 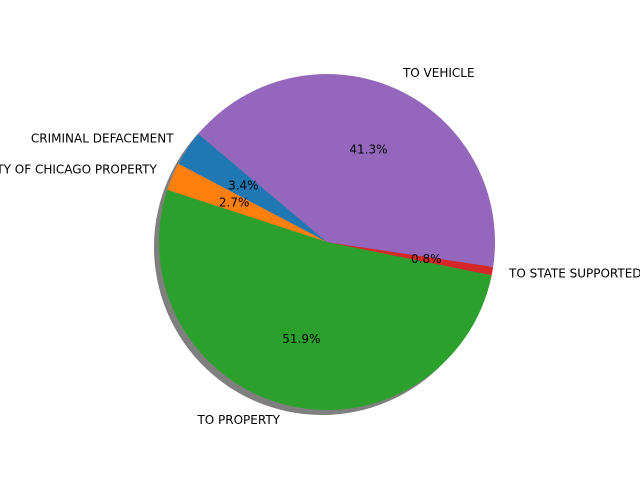 I want to click on label-to-property: TO PROPERTY, so click(x=238, y=420).